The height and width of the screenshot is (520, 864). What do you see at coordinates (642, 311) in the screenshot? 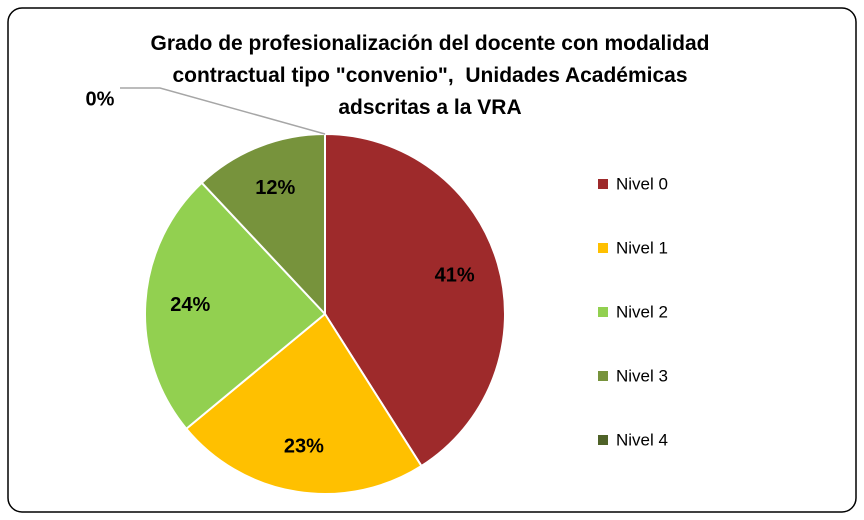
I see `legend-label: Nivel 2` at bounding box center [642, 311].